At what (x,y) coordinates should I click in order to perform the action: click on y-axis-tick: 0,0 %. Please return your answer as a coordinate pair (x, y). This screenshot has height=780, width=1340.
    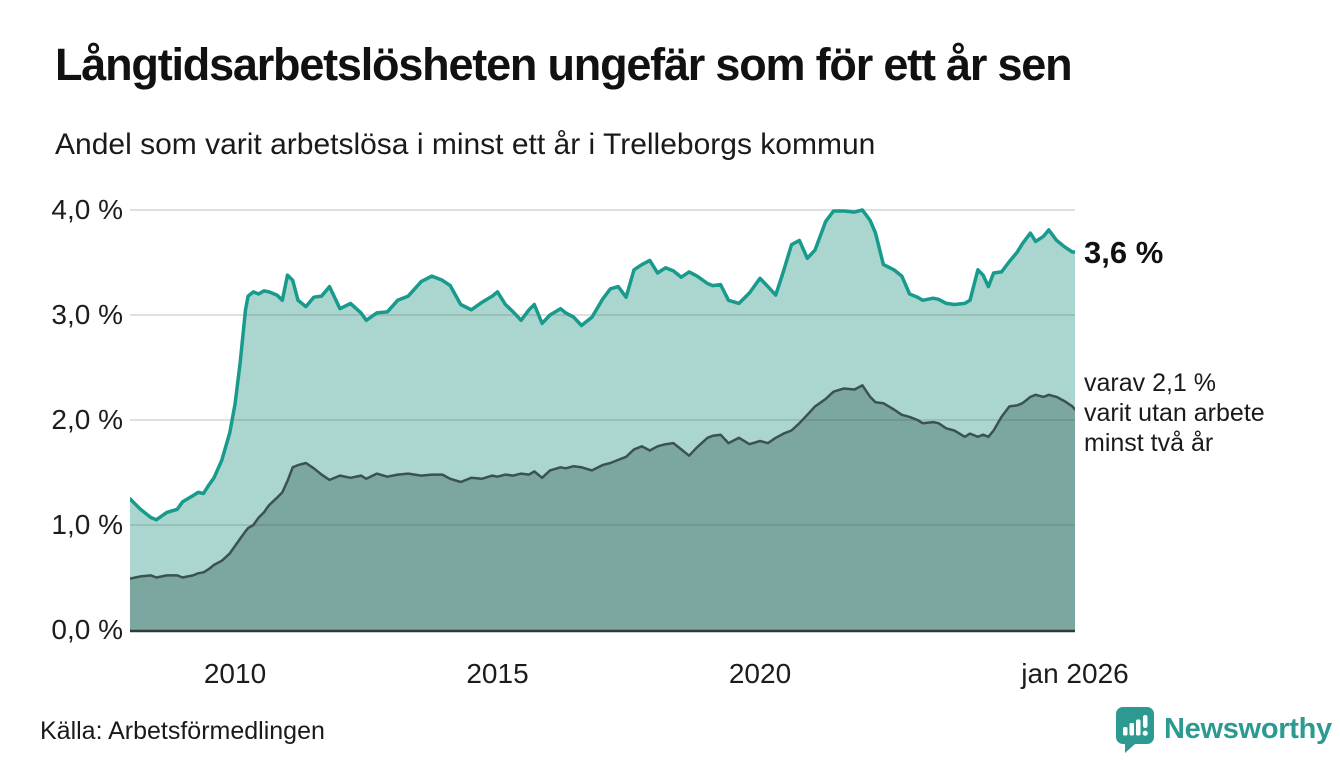
    Looking at the image, I should click on (87, 629).